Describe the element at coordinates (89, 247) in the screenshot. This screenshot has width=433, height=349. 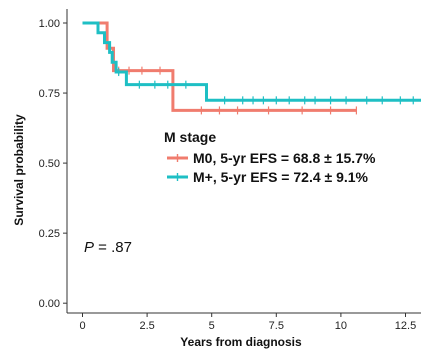
I see `p-symbol: P` at that location.